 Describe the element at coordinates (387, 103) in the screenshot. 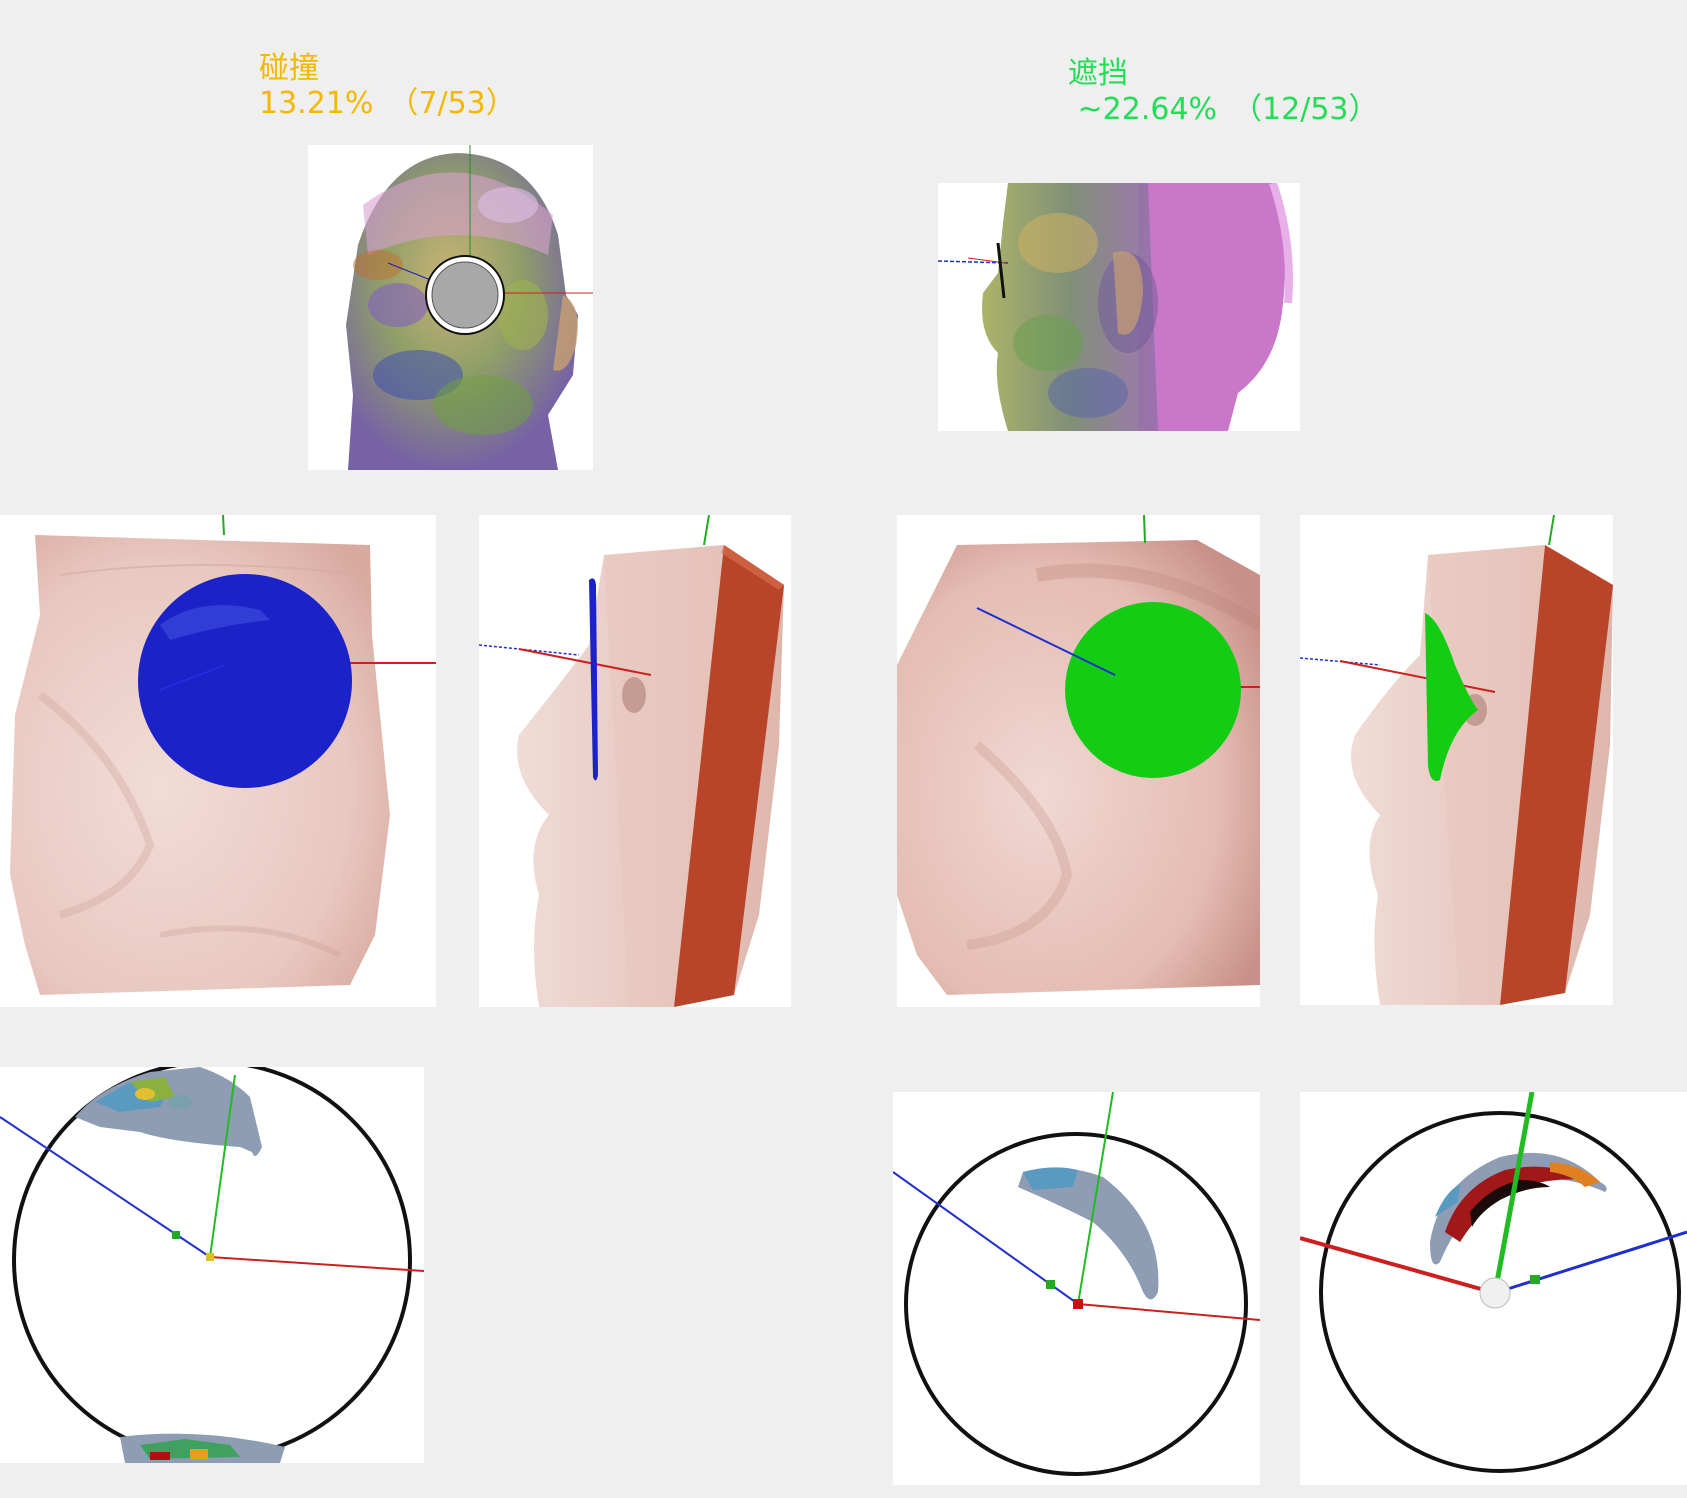

I see `collision-ratio: 13.21% （7/53）` at that location.